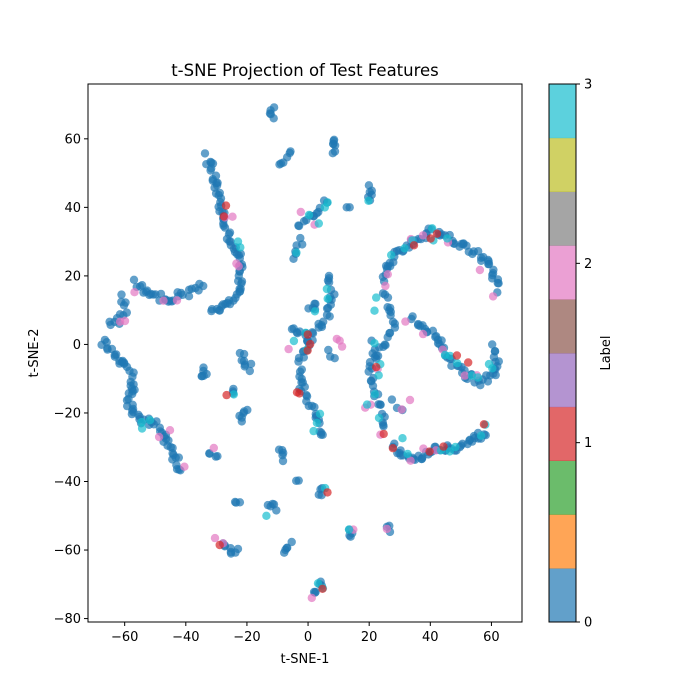 The image size is (700, 700). What do you see at coordinates (584, 354) in the screenshot?
I see `colorbar-axis: 0 1 2 3` at bounding box center [584, 354].